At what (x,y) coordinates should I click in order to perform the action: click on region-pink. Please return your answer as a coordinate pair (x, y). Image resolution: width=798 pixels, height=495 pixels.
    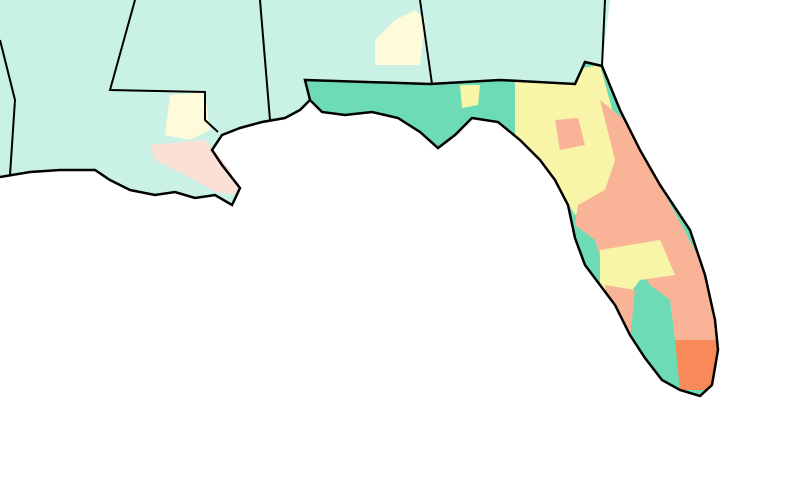
    Looking at the image, I should click on (195, 167).